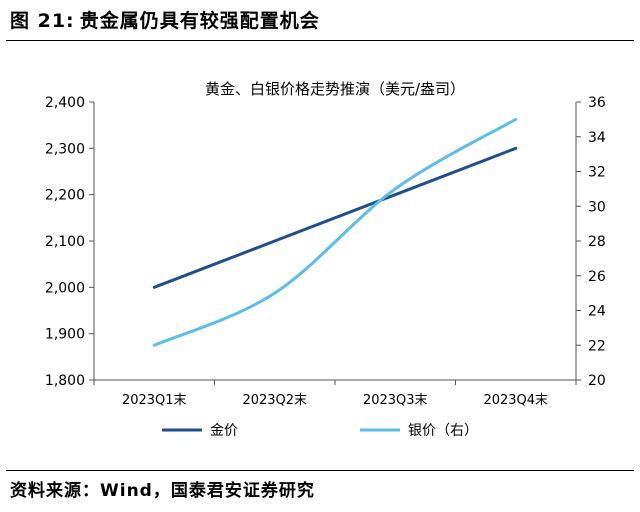 This screenshot has width=640, height=512. Describe the element at coordinates (443, 431) in the screenshot. I see `legend-label-silver: 银价（右）` at that location.